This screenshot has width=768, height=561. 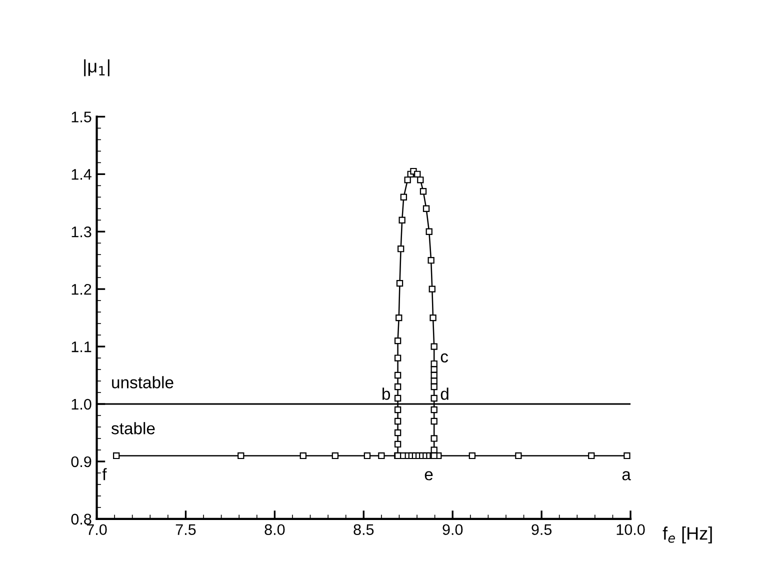 I want to click on annotation: e, so click(x=428, y=475).